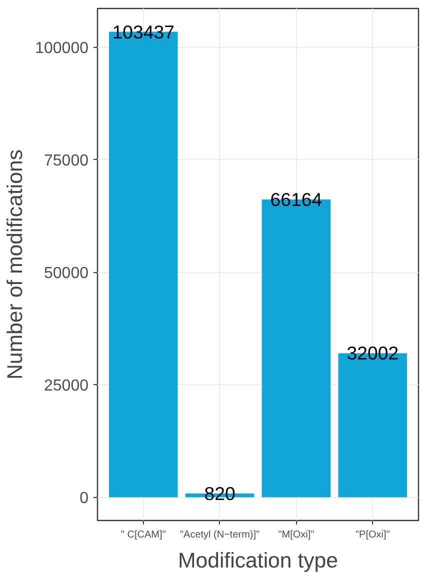 This screenshot has height=575, width=422. What do you see at coordinates (220, 535) in the screenshot?
I see `x-tick-label: "Acetyl (N−term)]"` at bounding box center [220, 535].